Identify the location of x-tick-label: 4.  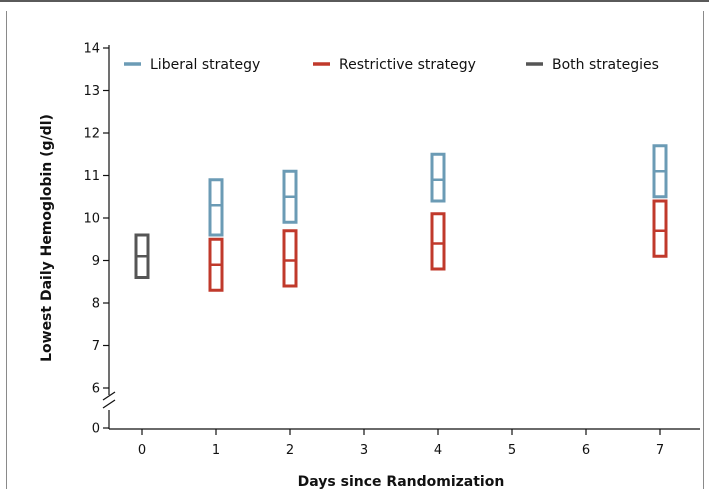
(438, 450).